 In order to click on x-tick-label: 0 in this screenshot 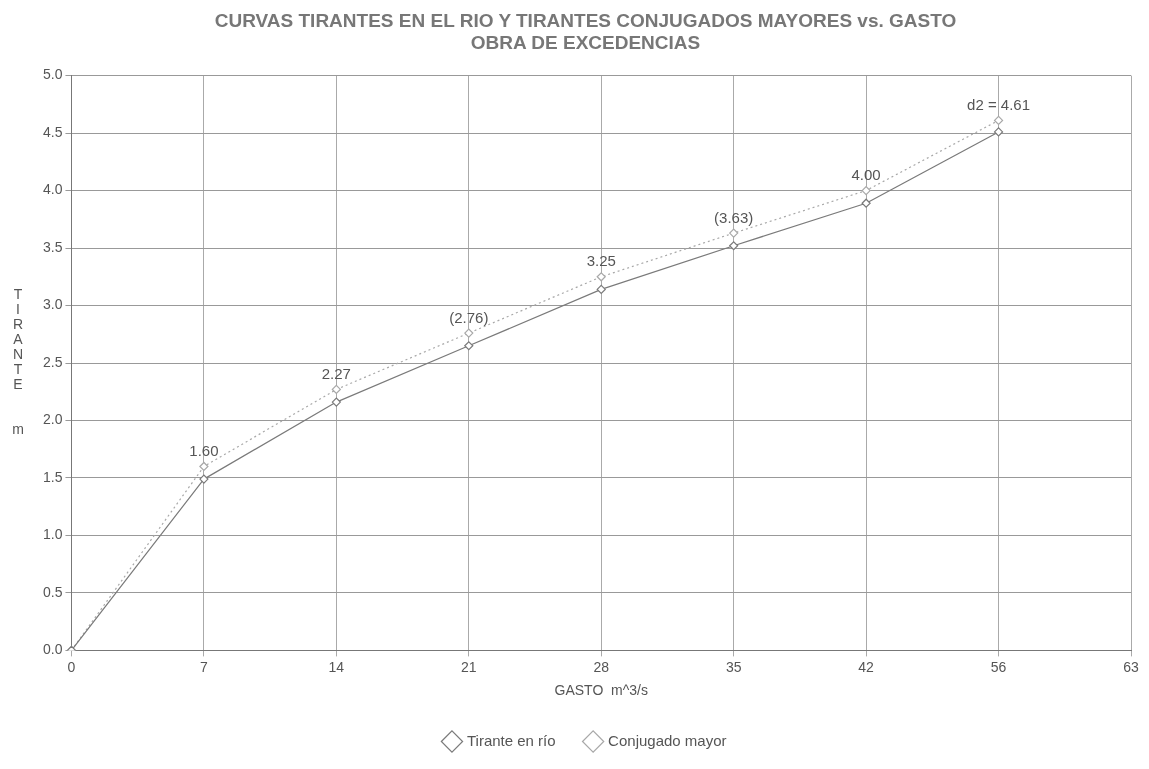, I will do `click(71, 666)`.